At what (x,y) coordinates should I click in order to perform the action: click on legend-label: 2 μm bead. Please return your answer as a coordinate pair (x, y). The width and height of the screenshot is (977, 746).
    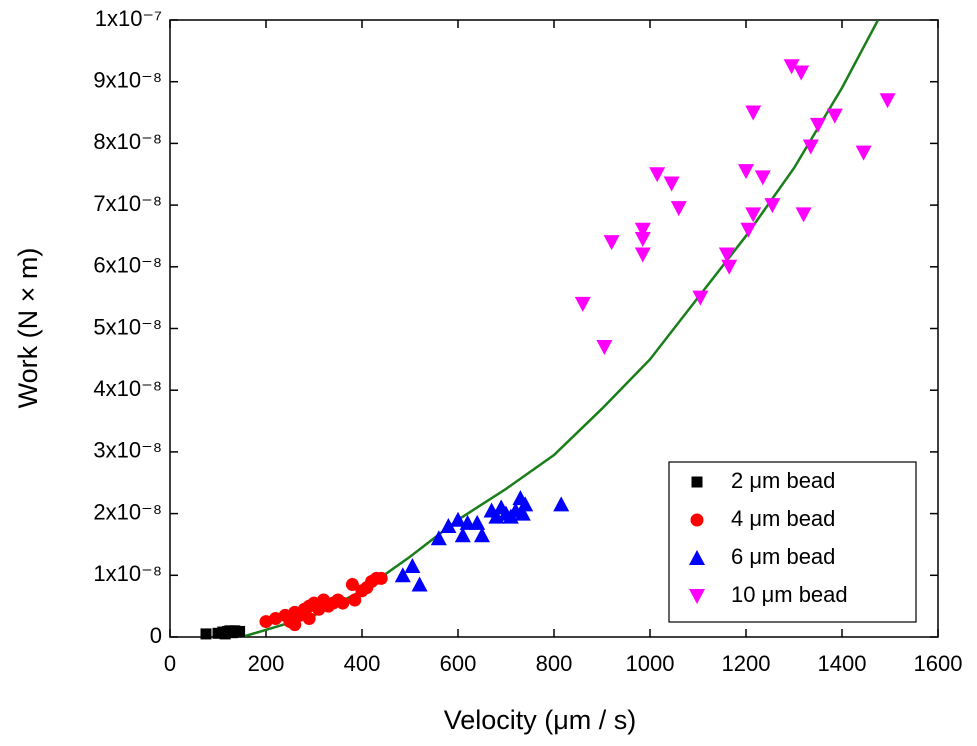
    Looking at the image, I should click on (783, 480).